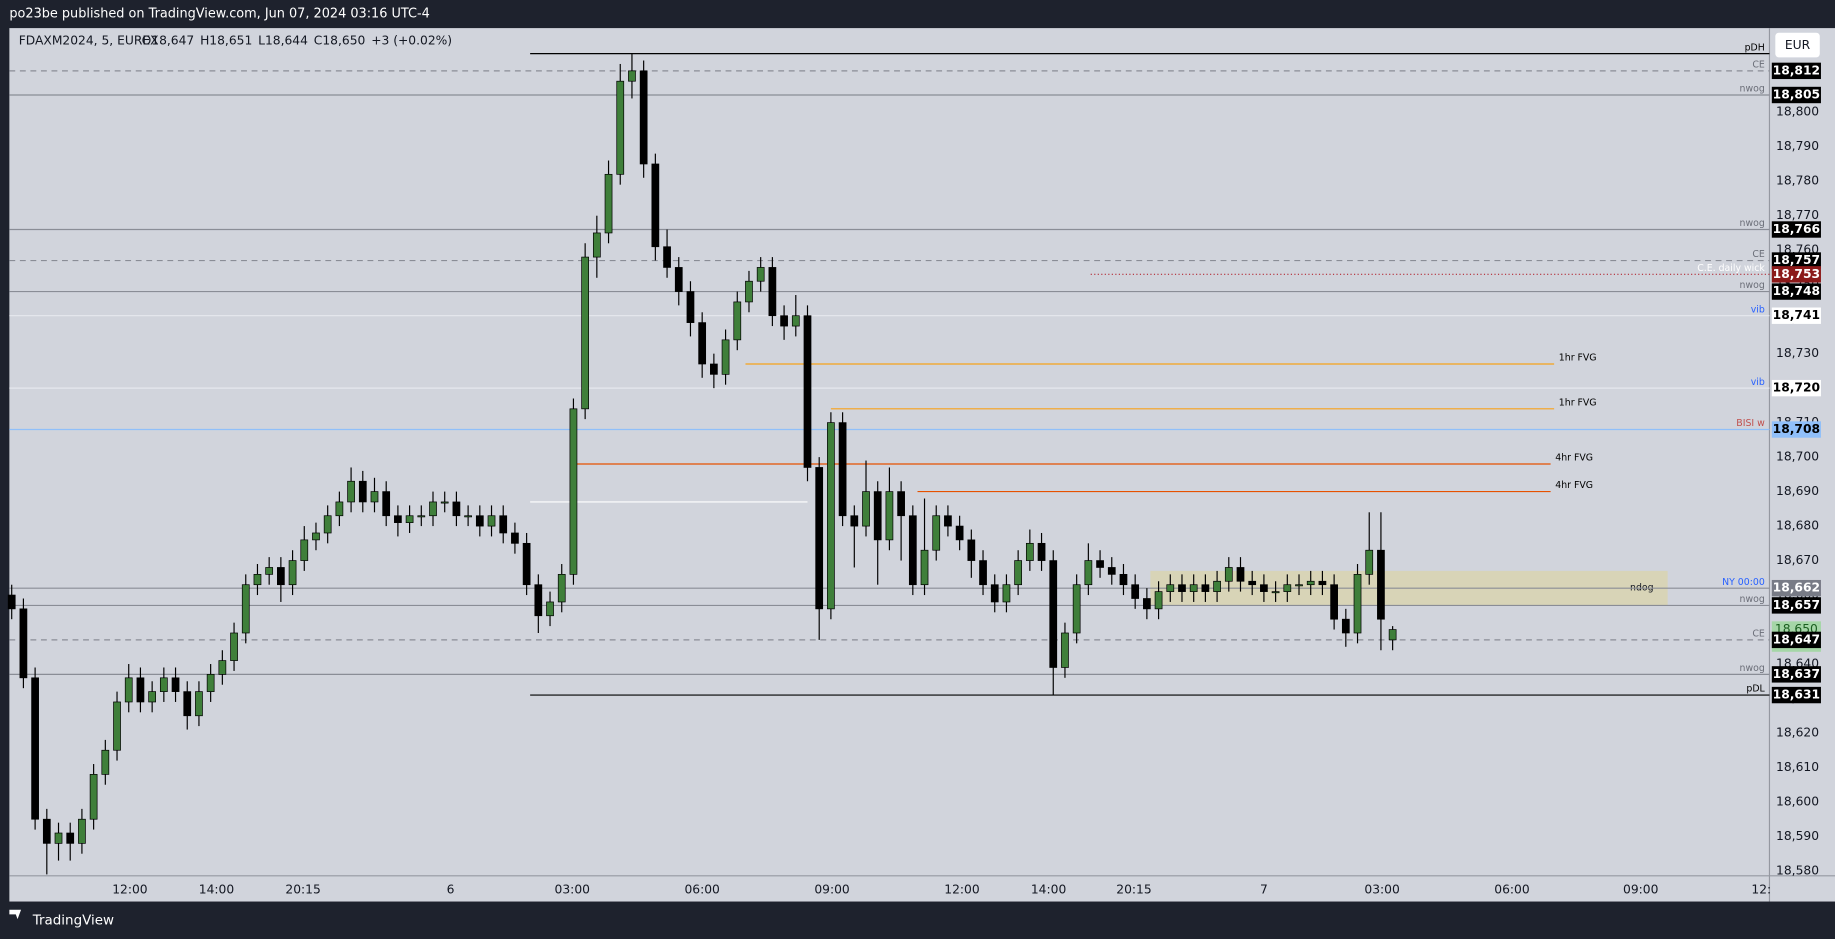 The image size is (1835, 939). I want to click on price-box-label: 18,657, so click(1796, 605).